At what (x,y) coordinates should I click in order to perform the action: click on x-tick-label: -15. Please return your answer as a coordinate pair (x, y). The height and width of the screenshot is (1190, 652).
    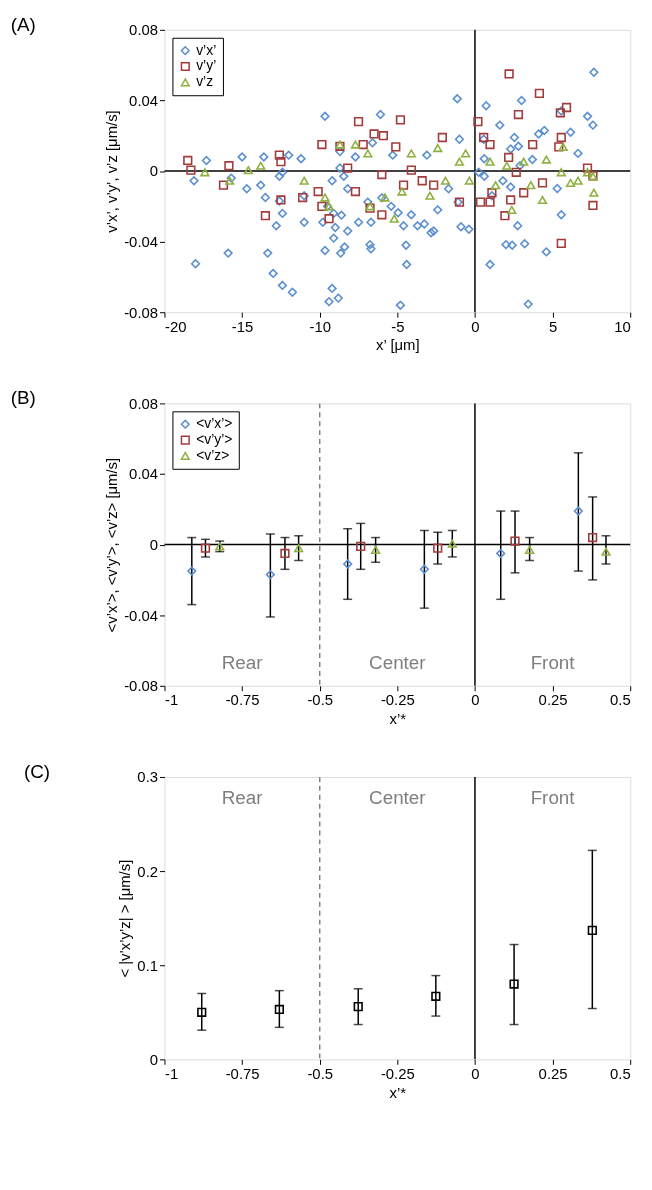
    Looking at the image, I should click on (242, 326).